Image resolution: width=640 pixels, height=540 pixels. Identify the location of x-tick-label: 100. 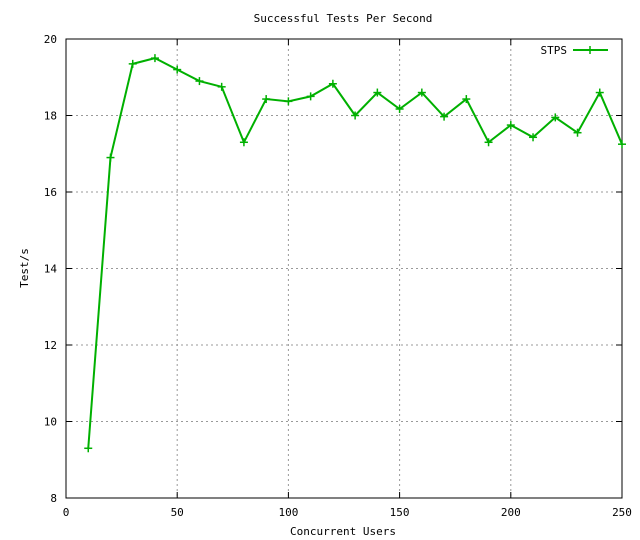
(288, 512).